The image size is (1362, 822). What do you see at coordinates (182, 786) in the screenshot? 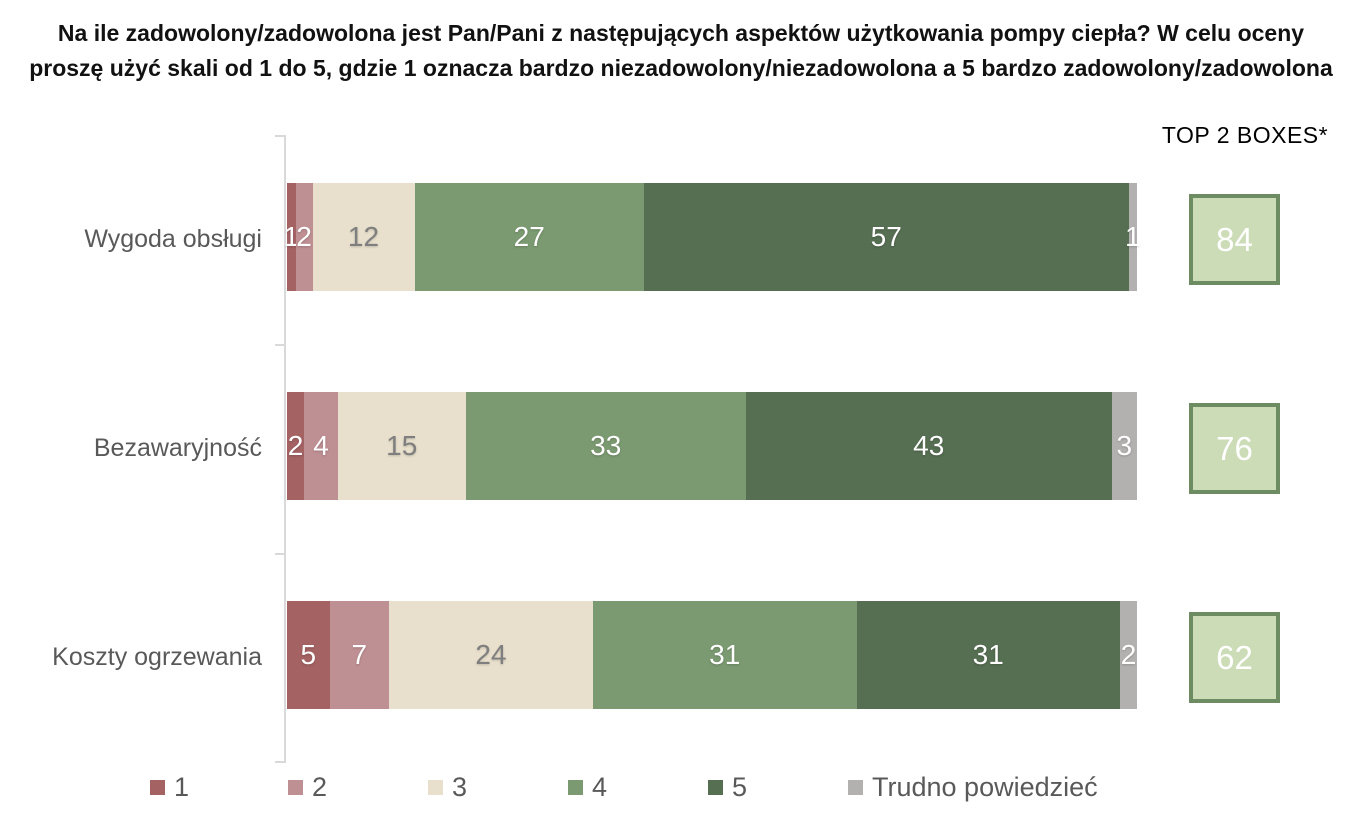
I see `legend-label: 1` at bounding box center [182, 786].